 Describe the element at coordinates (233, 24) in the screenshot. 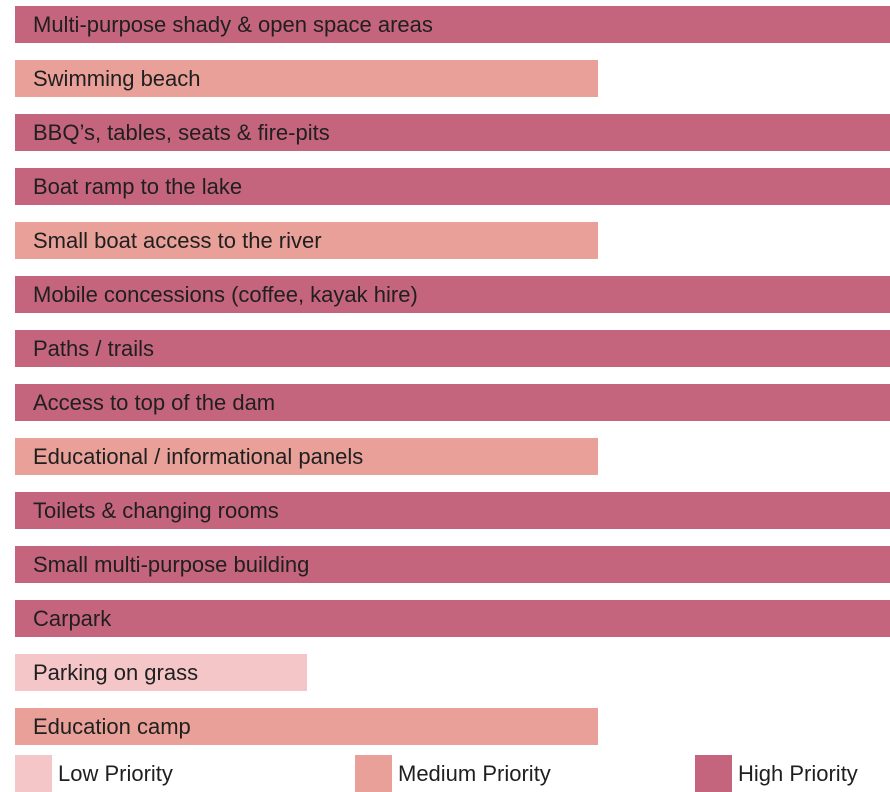

I see `bar-label: Multi-purpose shady & open space areas` at that location.